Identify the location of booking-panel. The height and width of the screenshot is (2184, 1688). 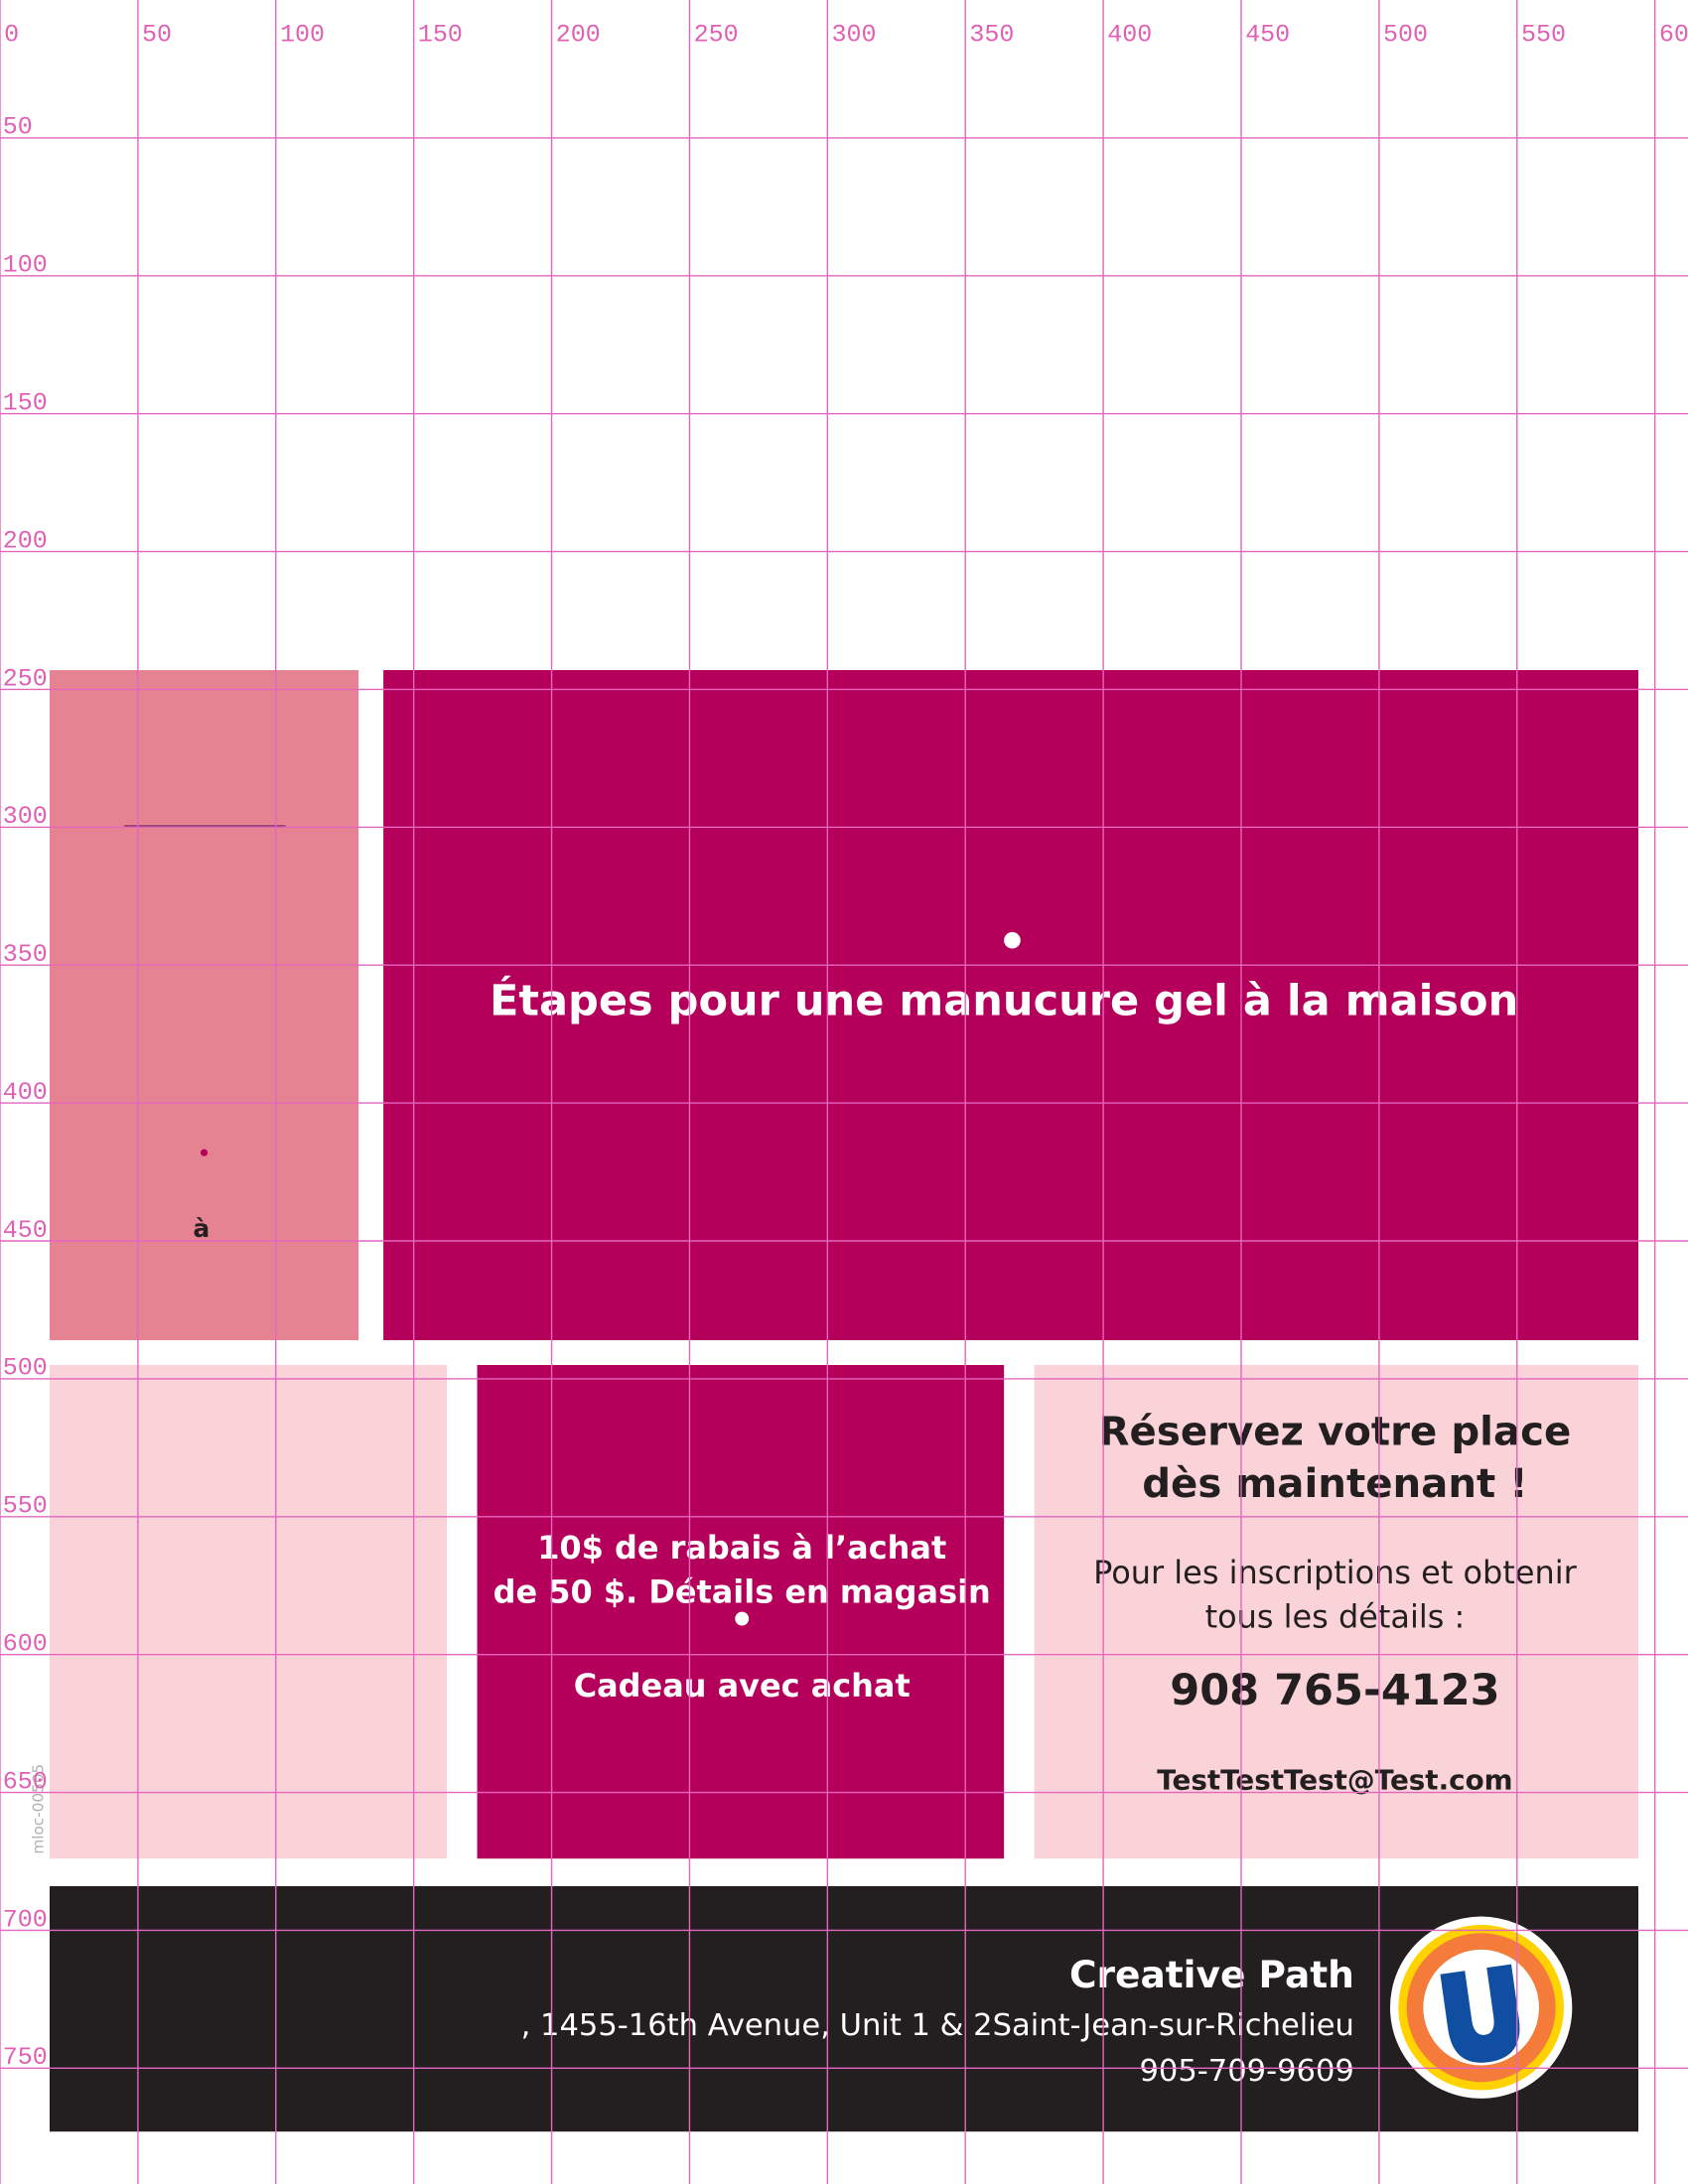
(1336, 1612).